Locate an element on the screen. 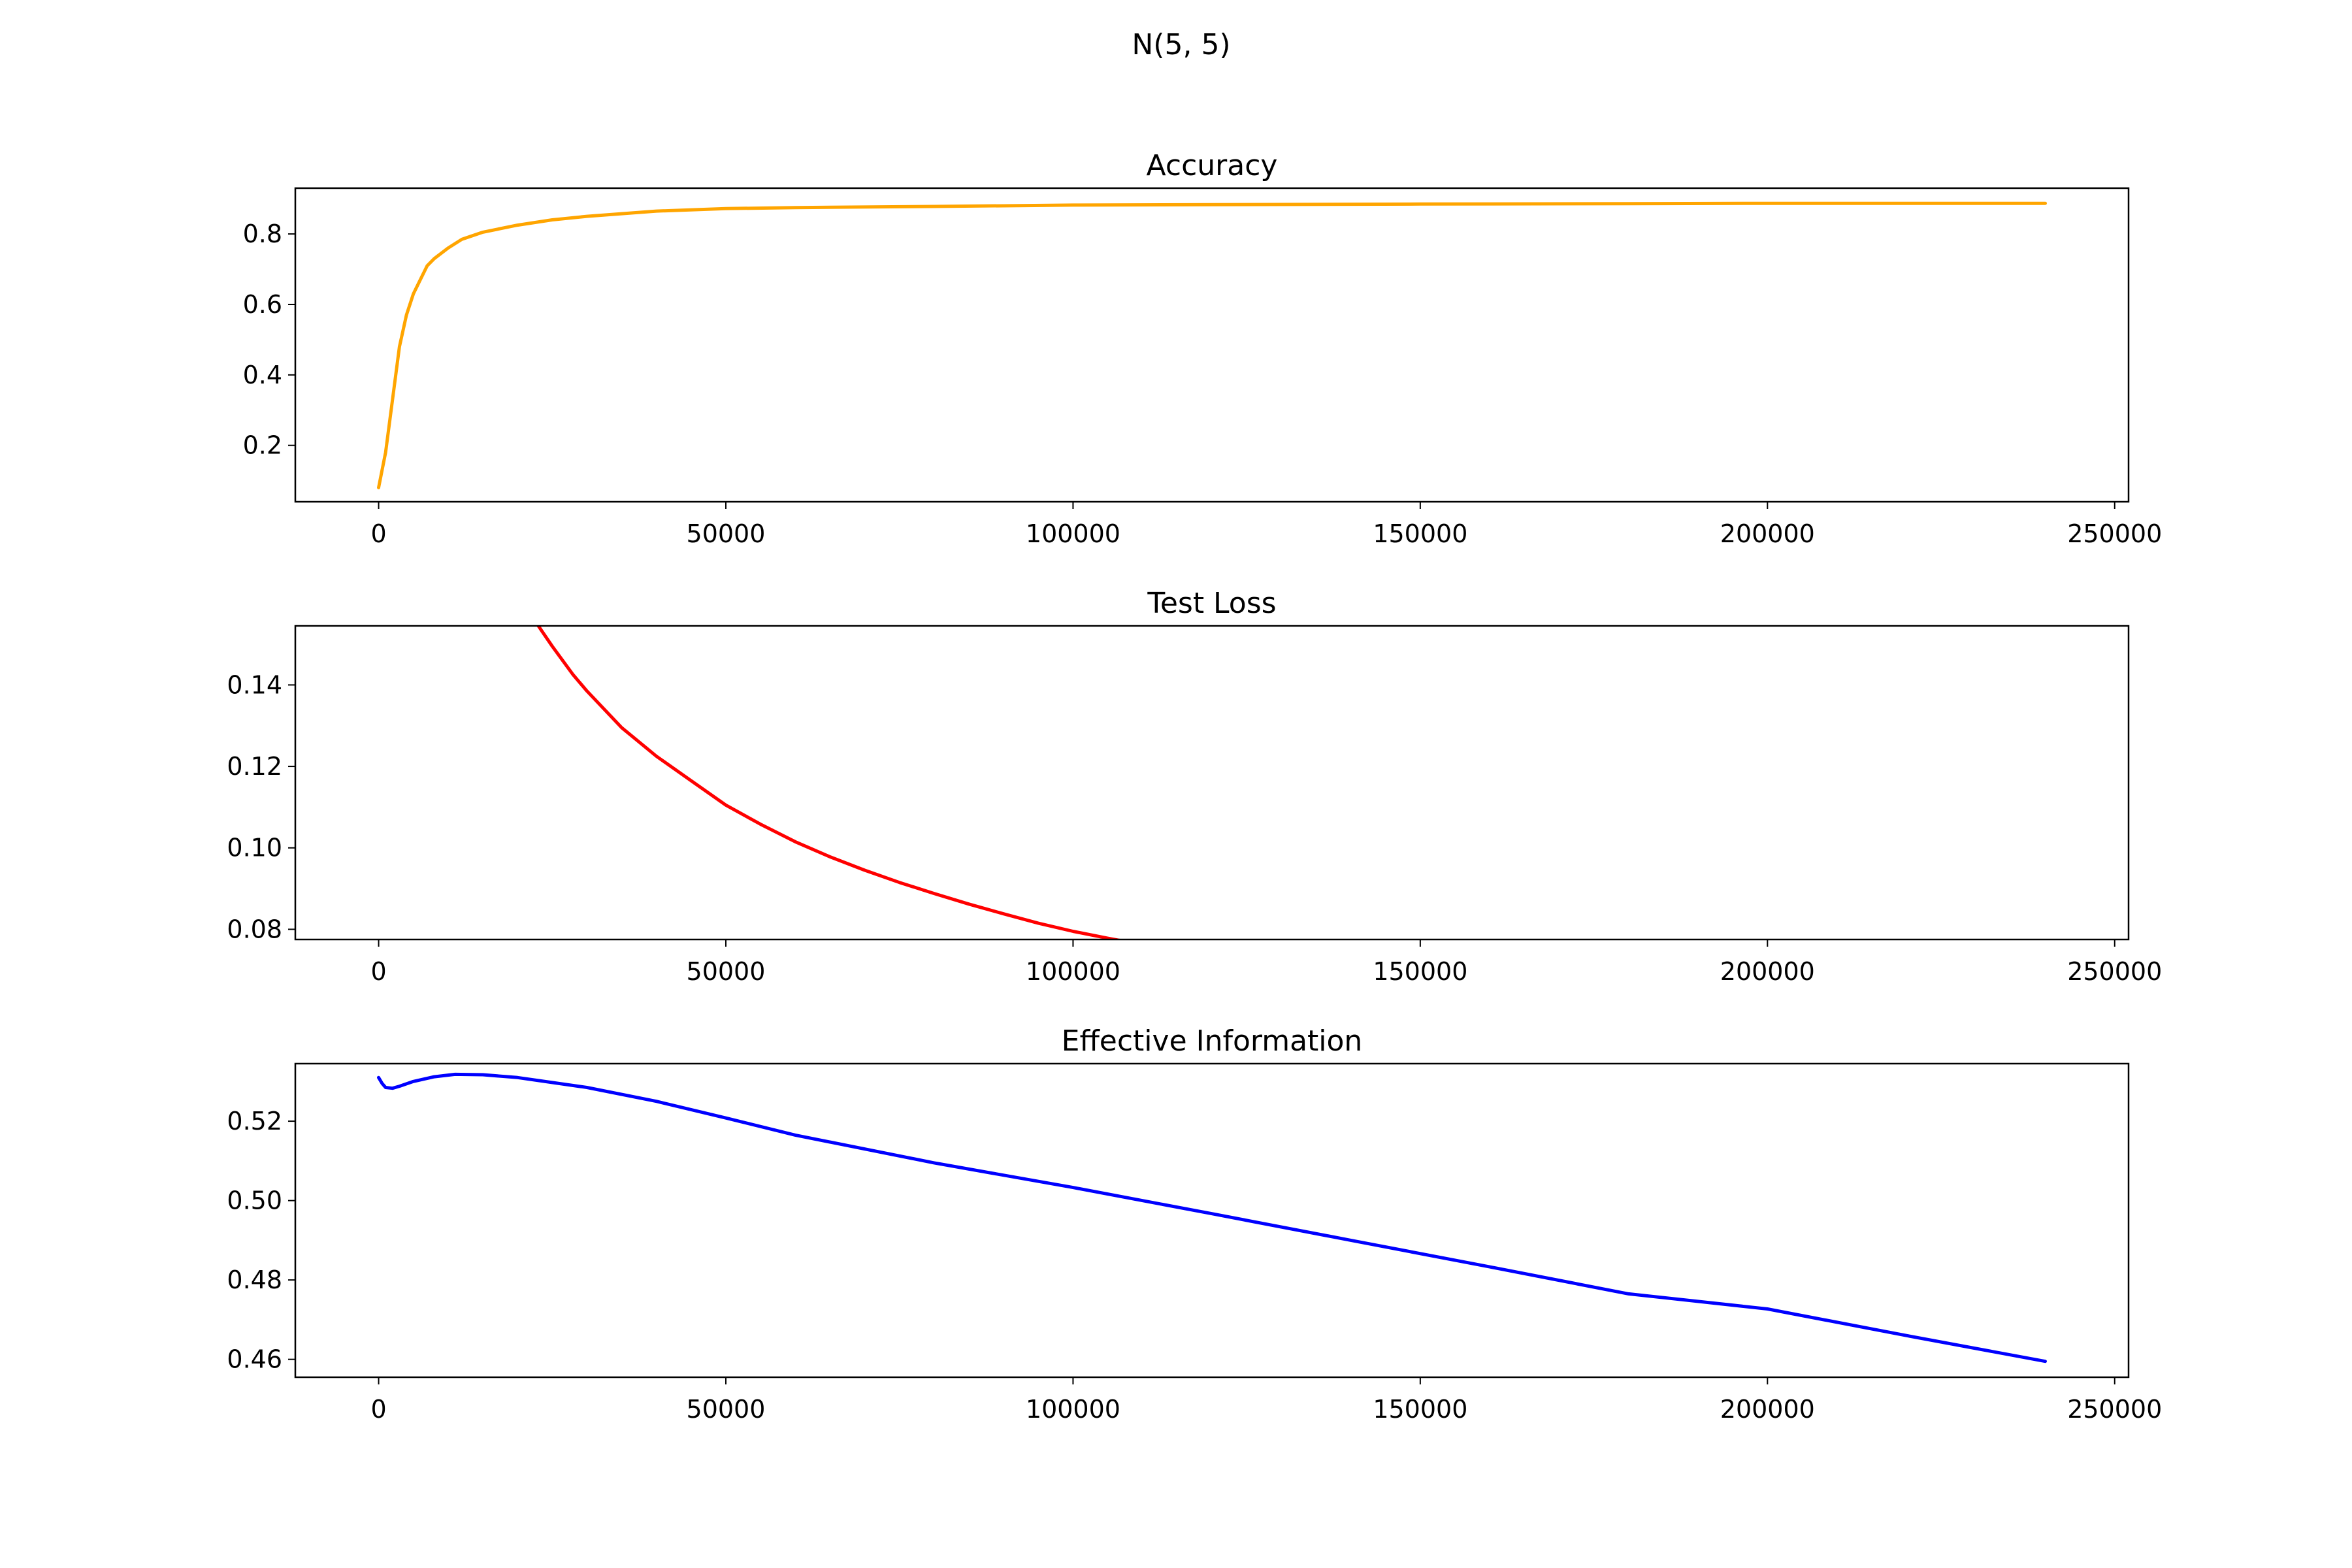 The width and height of the screenshot is (2352, 1568). y-tick-label: 0.4 is located at coordinates (262, 375).